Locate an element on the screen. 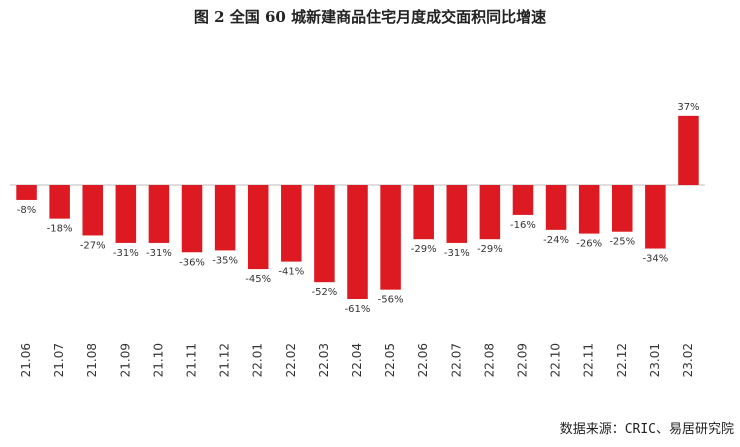 Image resolution: width=740 pixels, height=447 pixels. value-label-22.06: -29% is located at coordinates (424, 249).